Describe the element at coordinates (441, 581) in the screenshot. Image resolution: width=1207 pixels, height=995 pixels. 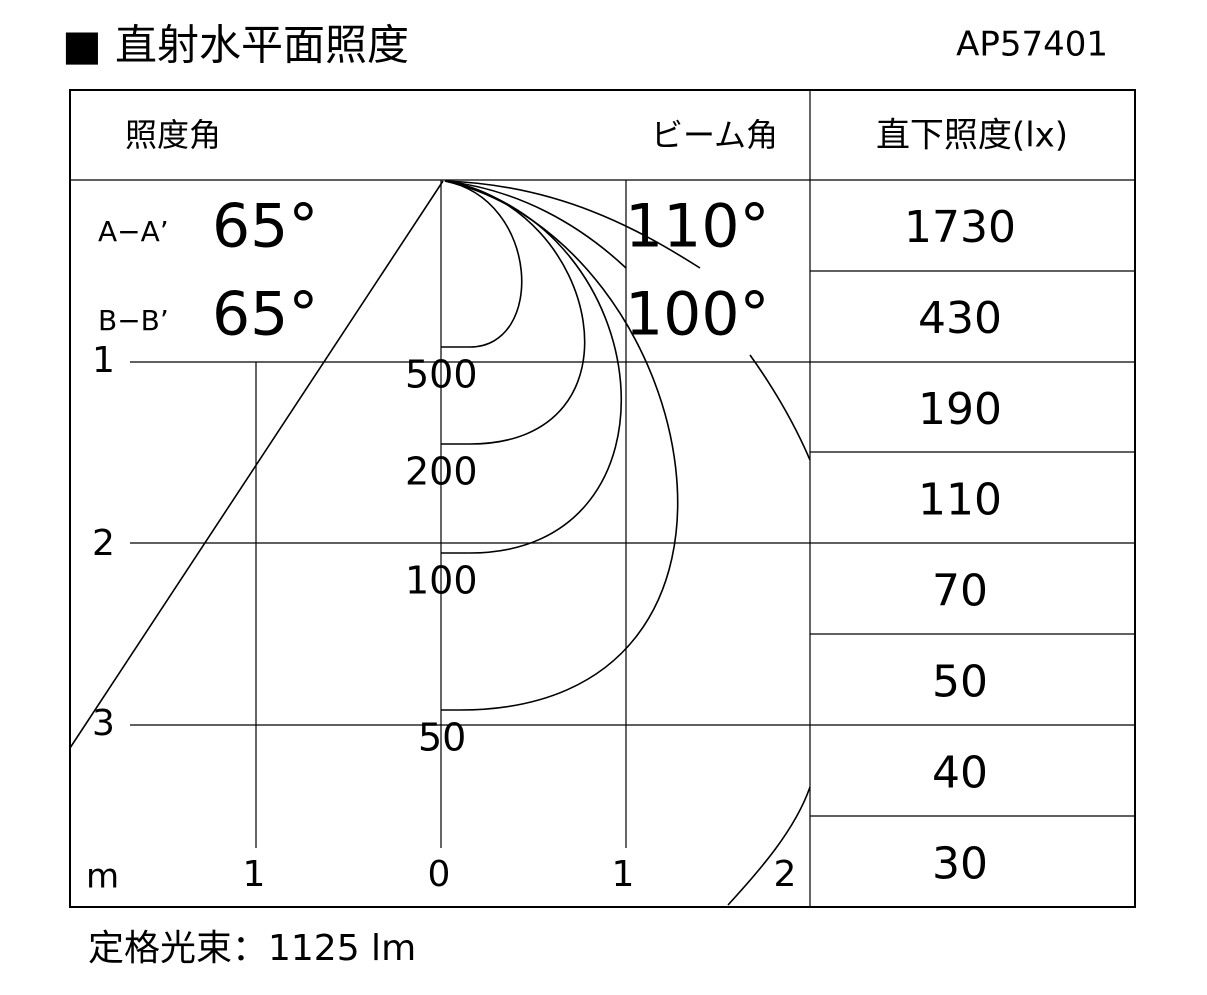
I see `contour-label: 100` at that location.